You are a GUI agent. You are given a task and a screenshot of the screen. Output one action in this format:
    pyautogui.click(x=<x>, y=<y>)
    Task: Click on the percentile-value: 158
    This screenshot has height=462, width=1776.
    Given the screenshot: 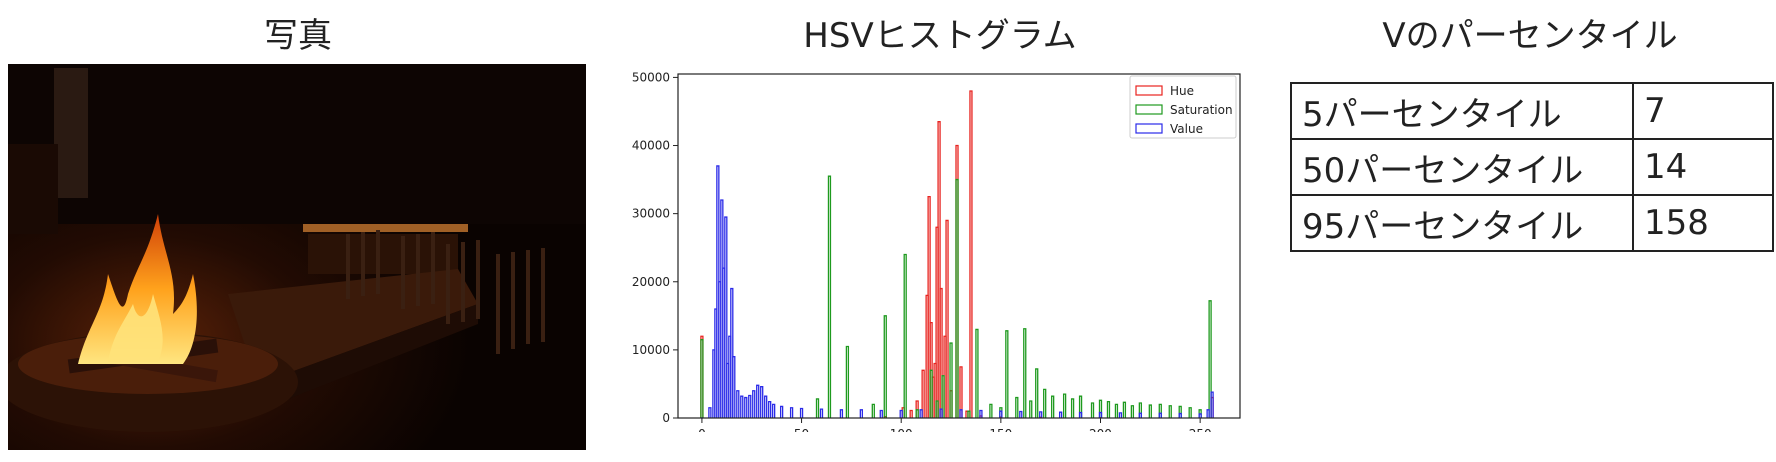 What is the action you would take?
    pyautogui.click(x=1703, y=223)
    